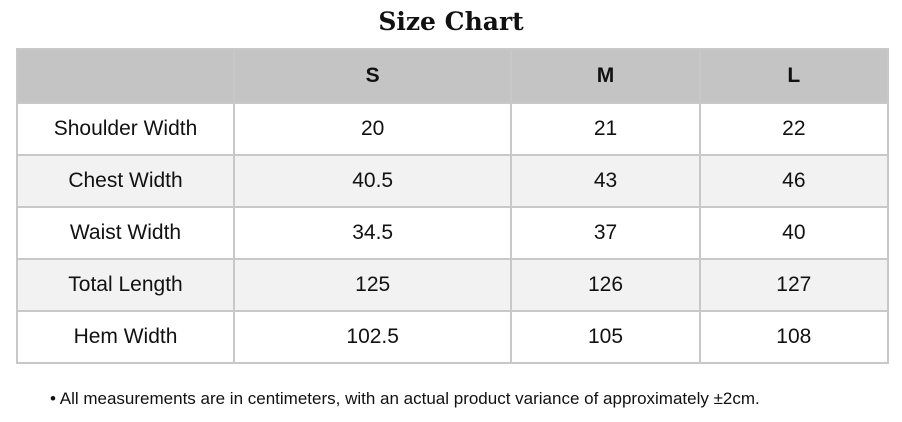  I want to click on header-cell: M, so click(605, 76).